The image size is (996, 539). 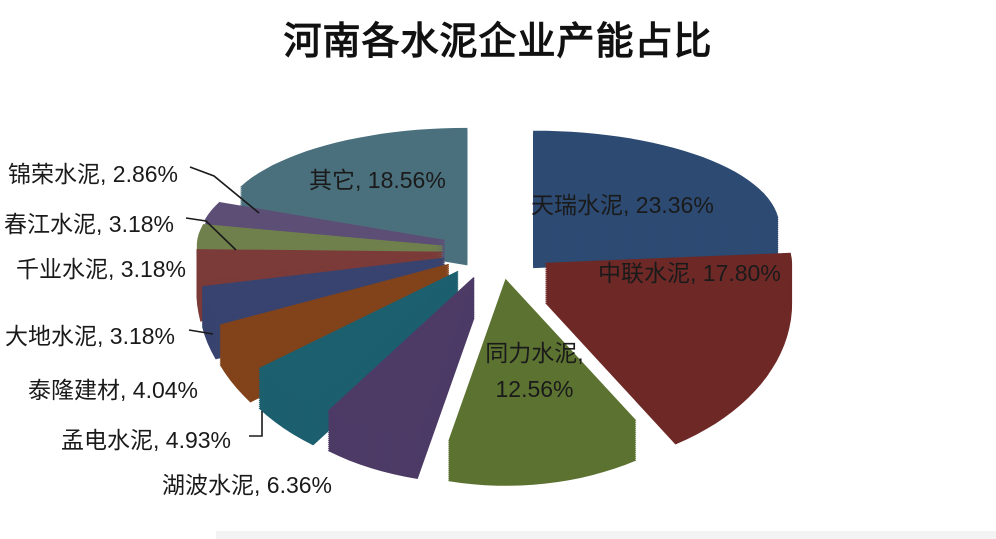 What do you see at coordinates (89, 224) in the screenshot?
I see `pie-label-chunjiang: 春江水泥, 3.18%` at bounding box center [89, 224].